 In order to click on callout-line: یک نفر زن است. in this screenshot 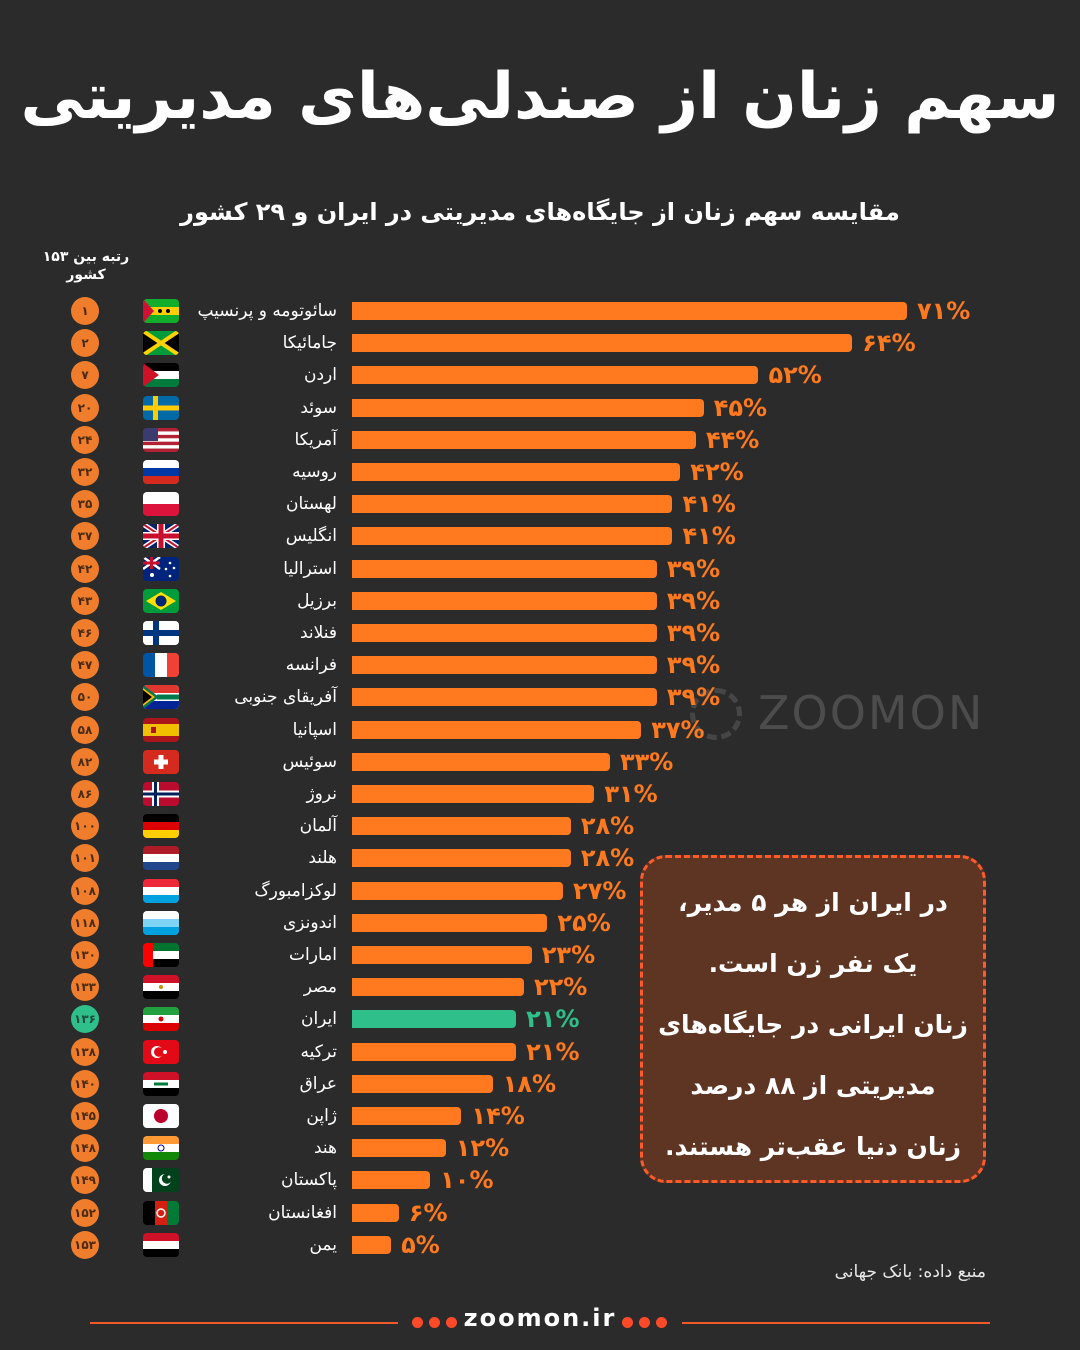, I will do `click(813, 963)`.